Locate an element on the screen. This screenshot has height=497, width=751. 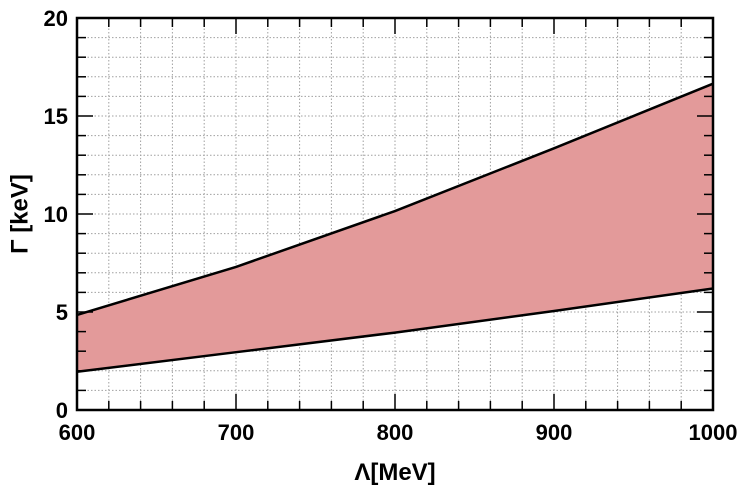
x-tick-label: 900 is located at coordinates (554, 432).